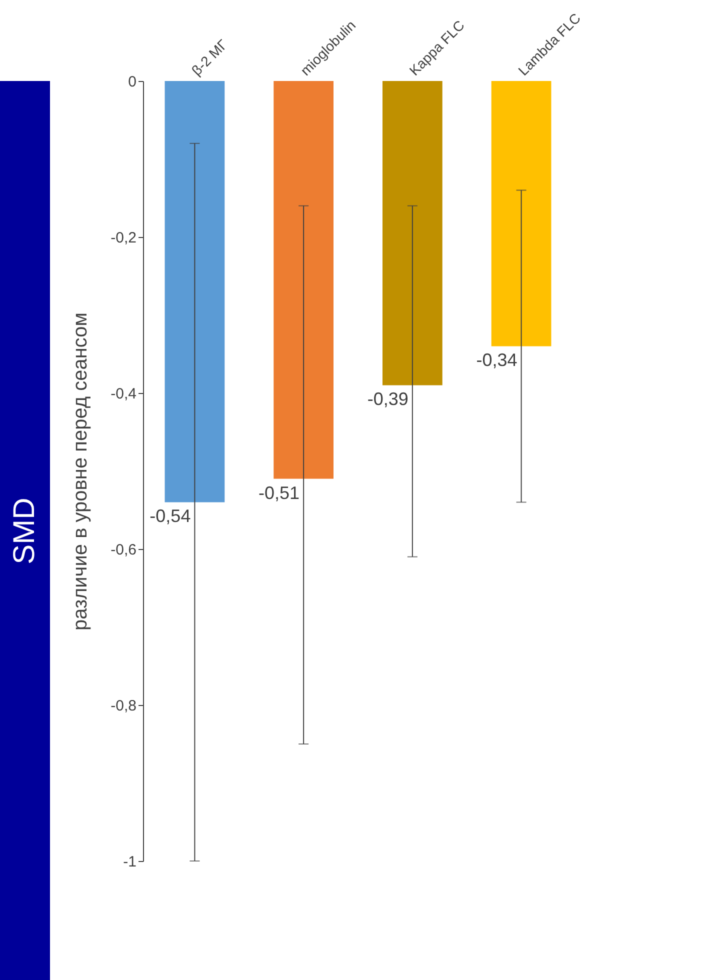 The width and height of the screenshot is (716, 980). I want to click on y-tick-label: -0,8, so click(123, 706).